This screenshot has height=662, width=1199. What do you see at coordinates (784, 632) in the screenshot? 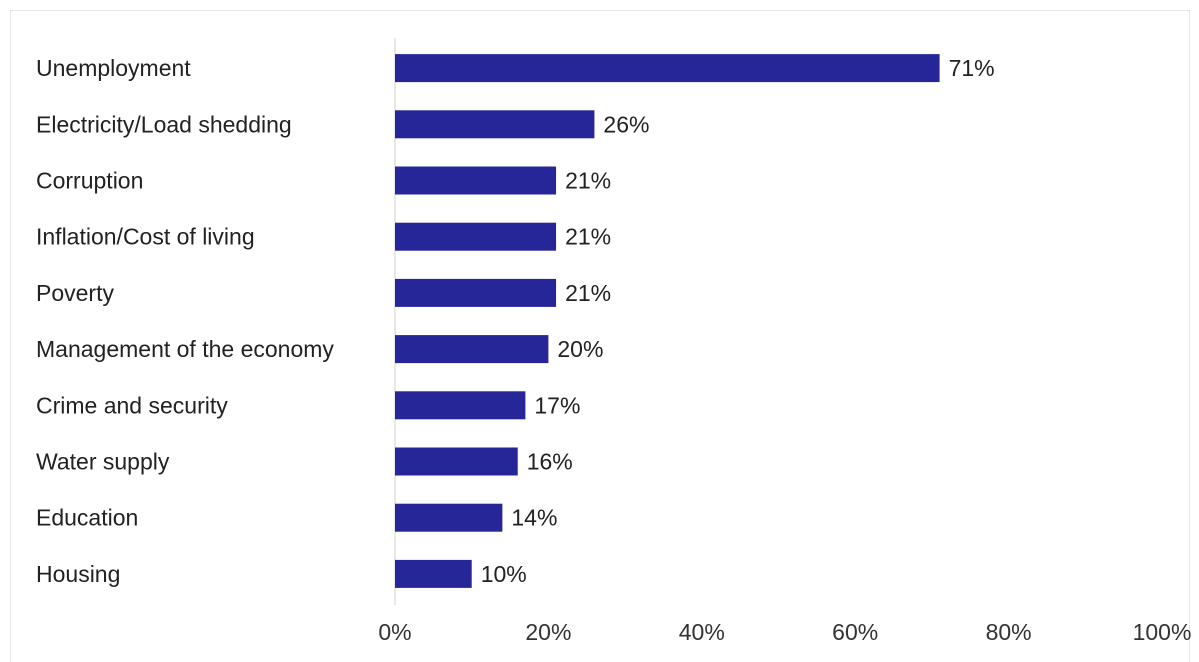
I see `x-axis-ticks: 0% 20% 40% 60% 80% 100%` at bounding box center [784, 632].